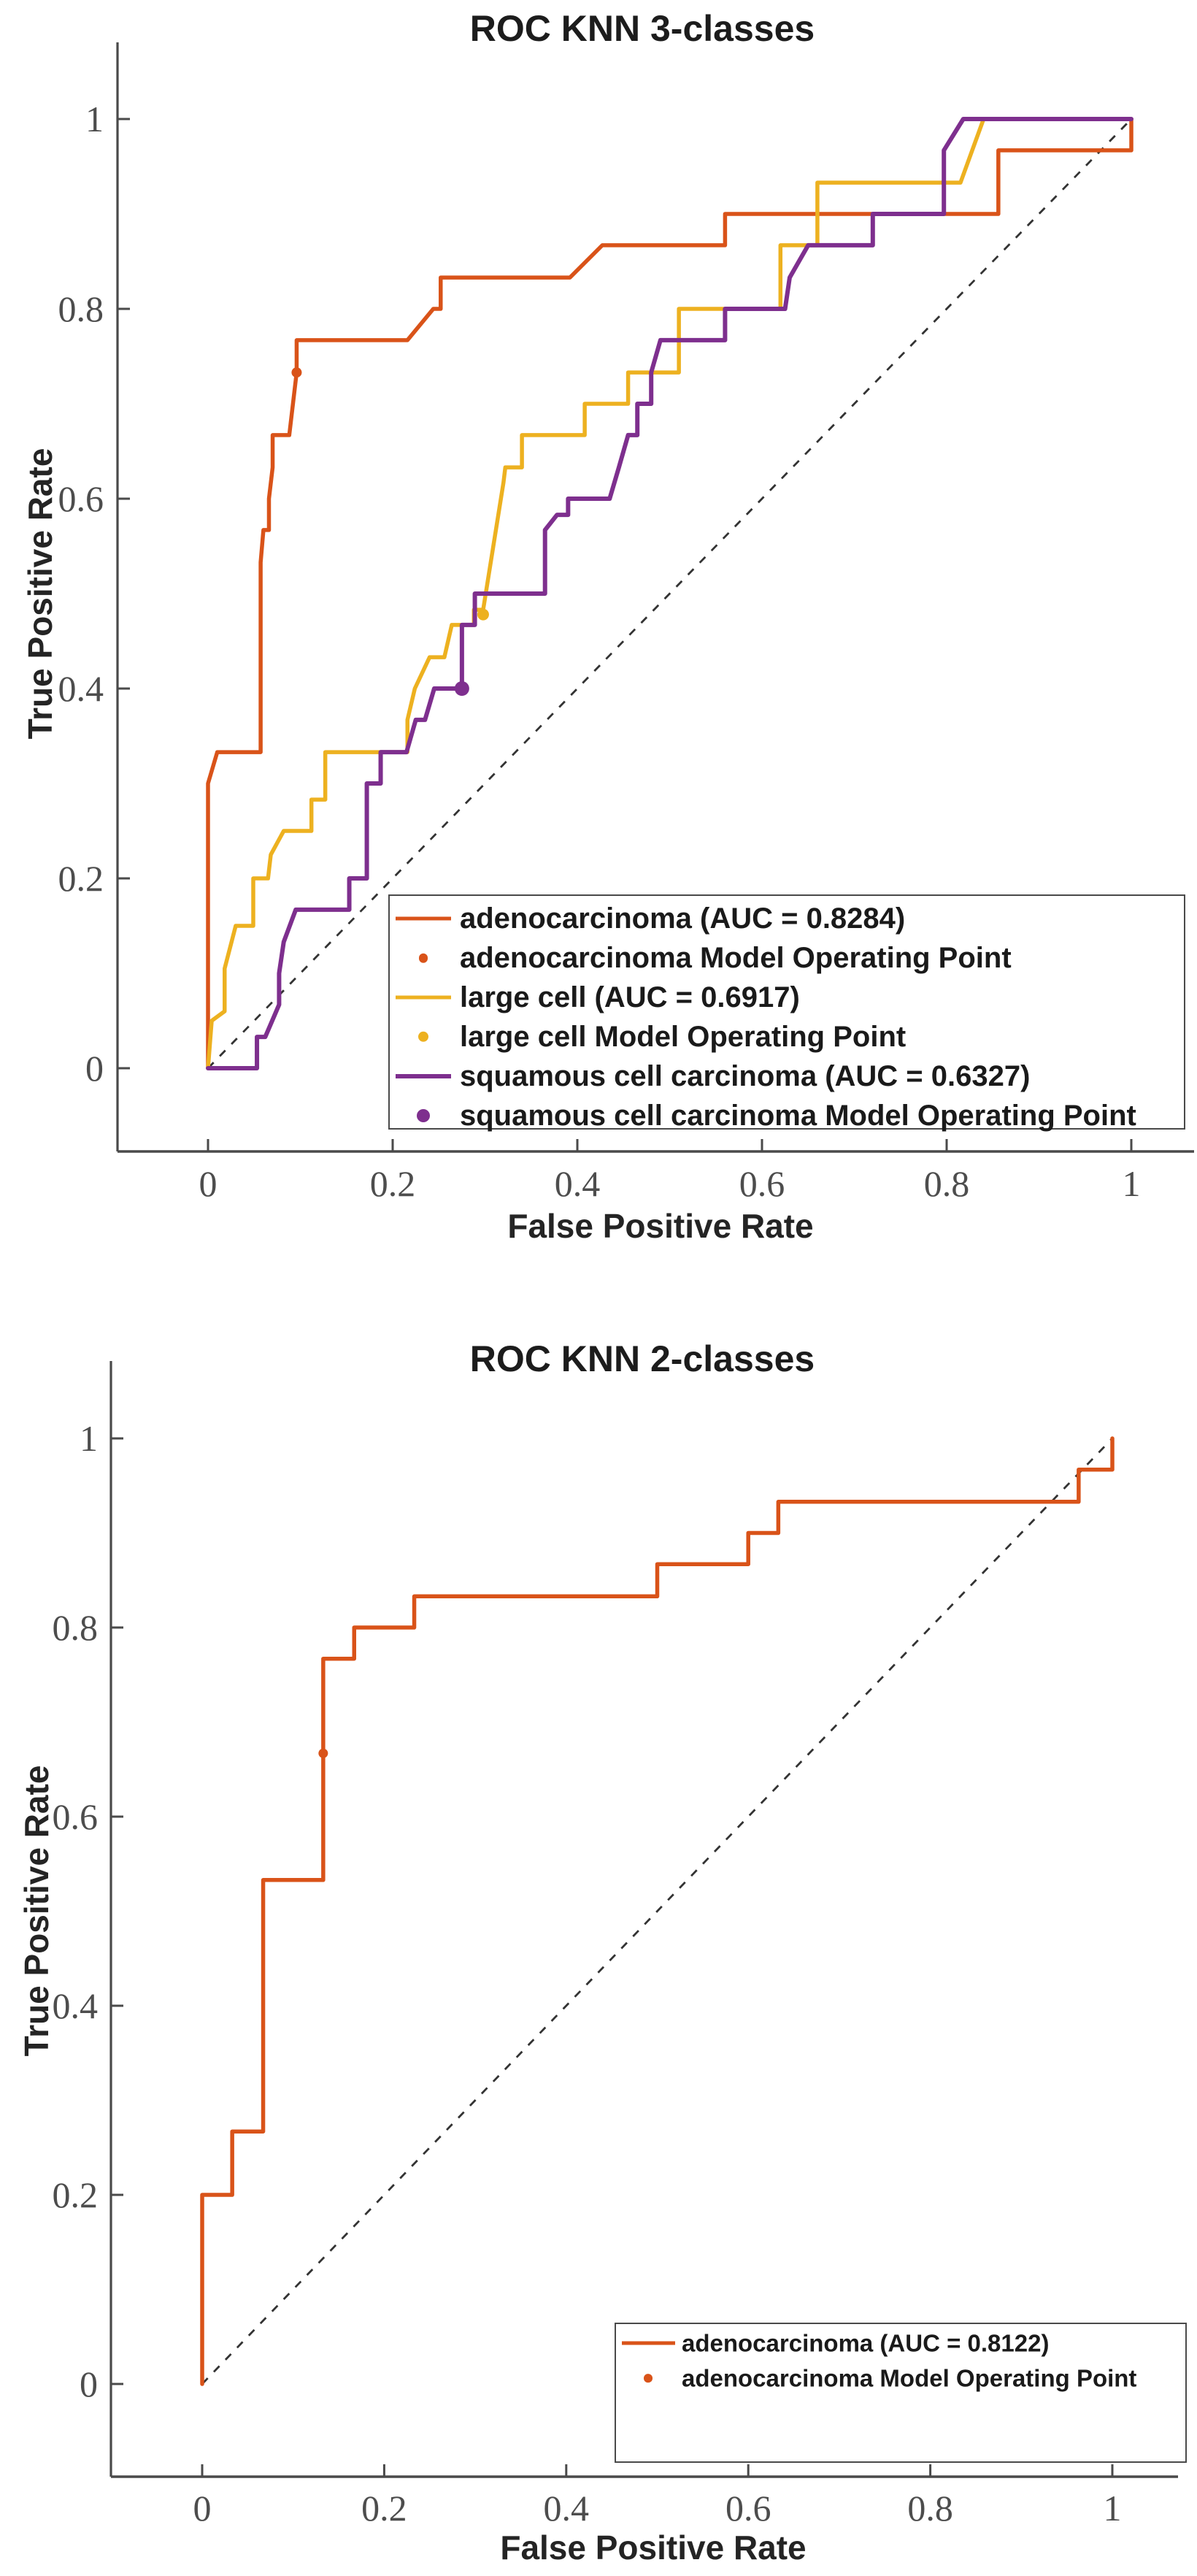 This screenshot has height=2576, width=1197. Describe the element at coordinates (461, 688) in the screenshot. I see `operating-point-squamous_cell_carcinoma` at that location.